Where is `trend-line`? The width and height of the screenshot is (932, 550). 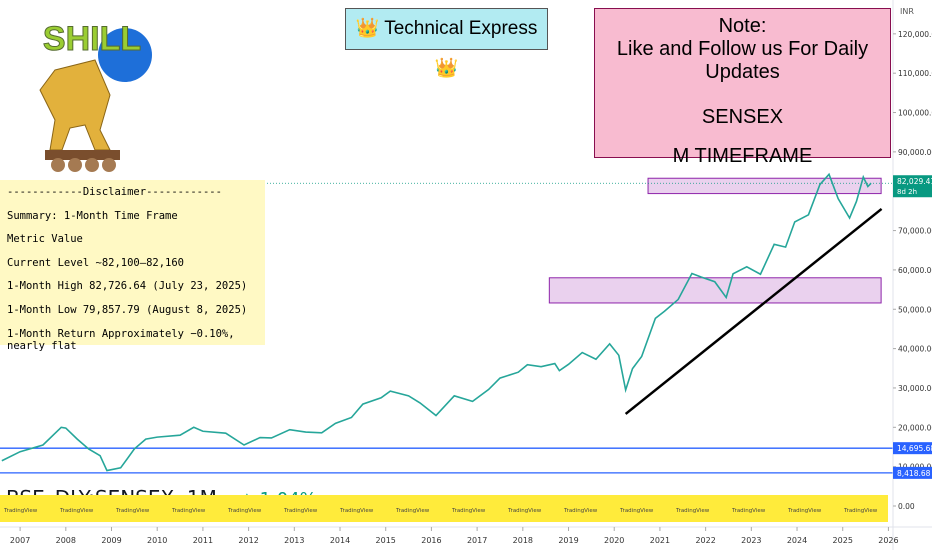
trend-line is located at coordinates (753, 311).